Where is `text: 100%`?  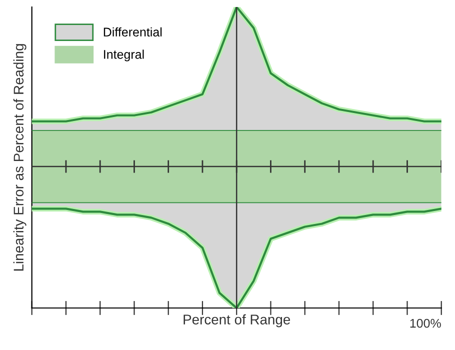 text: 100% is located at coordinates (425, 323).